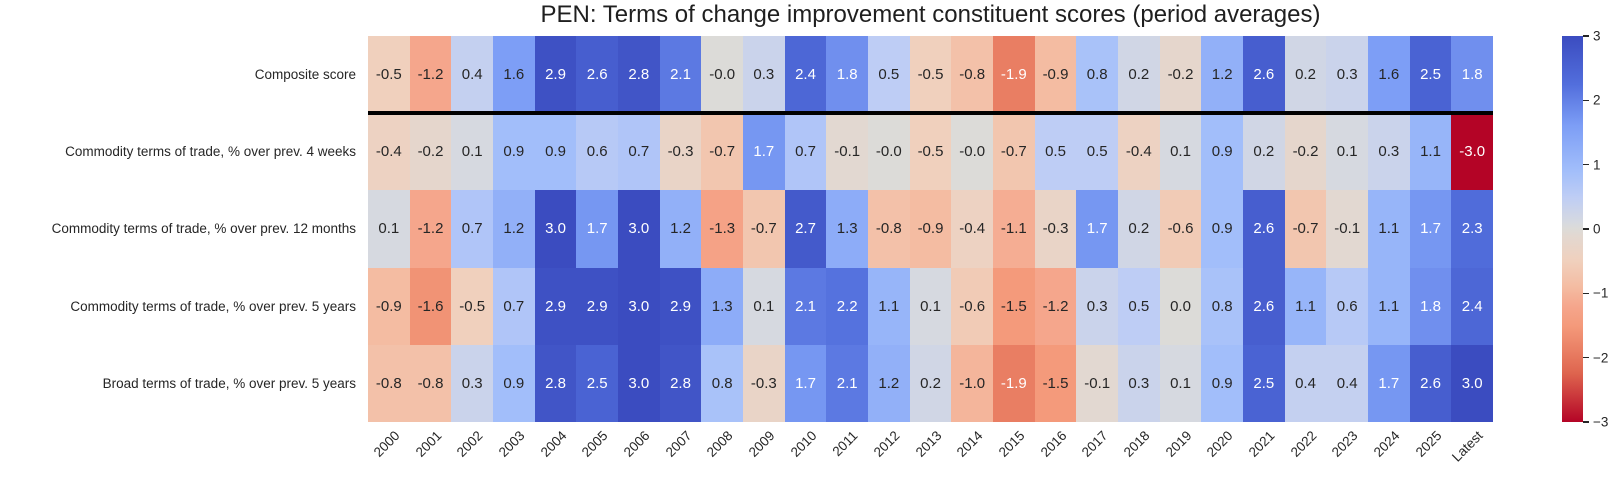 The height and width of the screenshot is (484, 1622). Describe the element at coordinates (972, 152) in the screenshot. I see `heatmap-cell: -0.0` at that location.